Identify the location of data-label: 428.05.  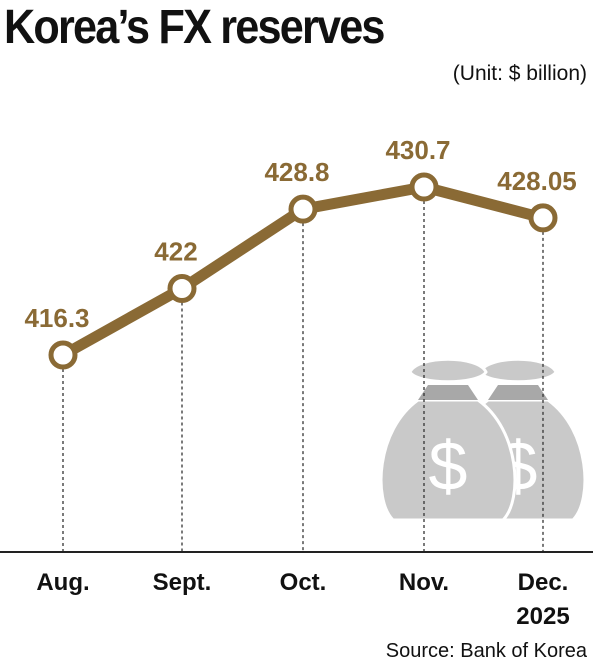
(537, 181).